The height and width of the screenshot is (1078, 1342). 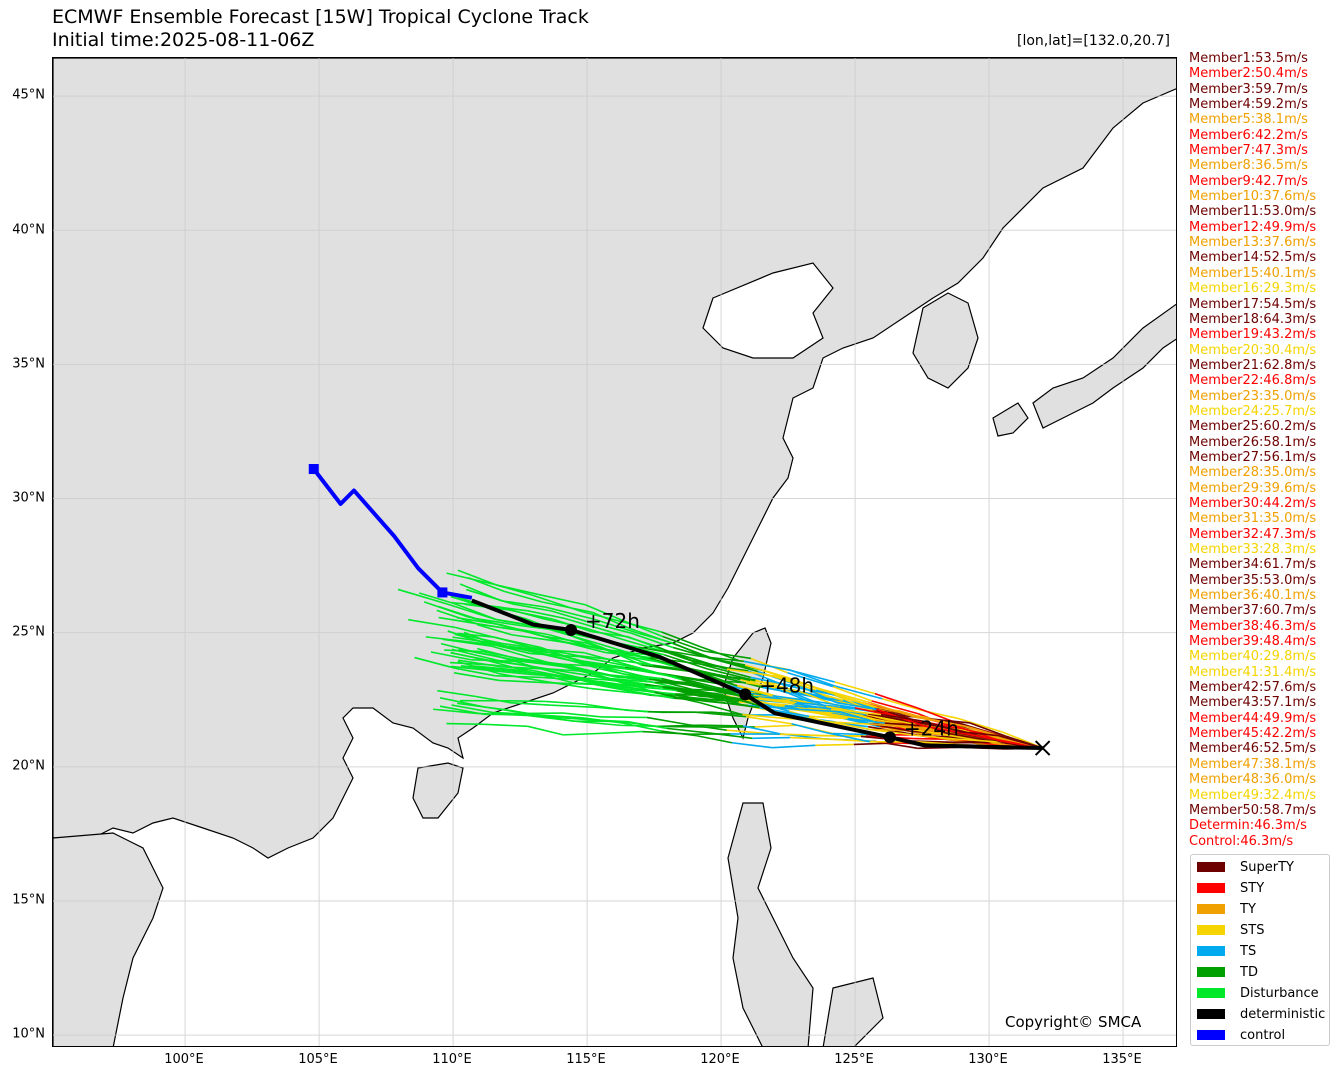 What do you see at coordinates (28, 95) in the screenshot?
I see `lat-tick-45: 45°N` at bounding box center [28, 95].